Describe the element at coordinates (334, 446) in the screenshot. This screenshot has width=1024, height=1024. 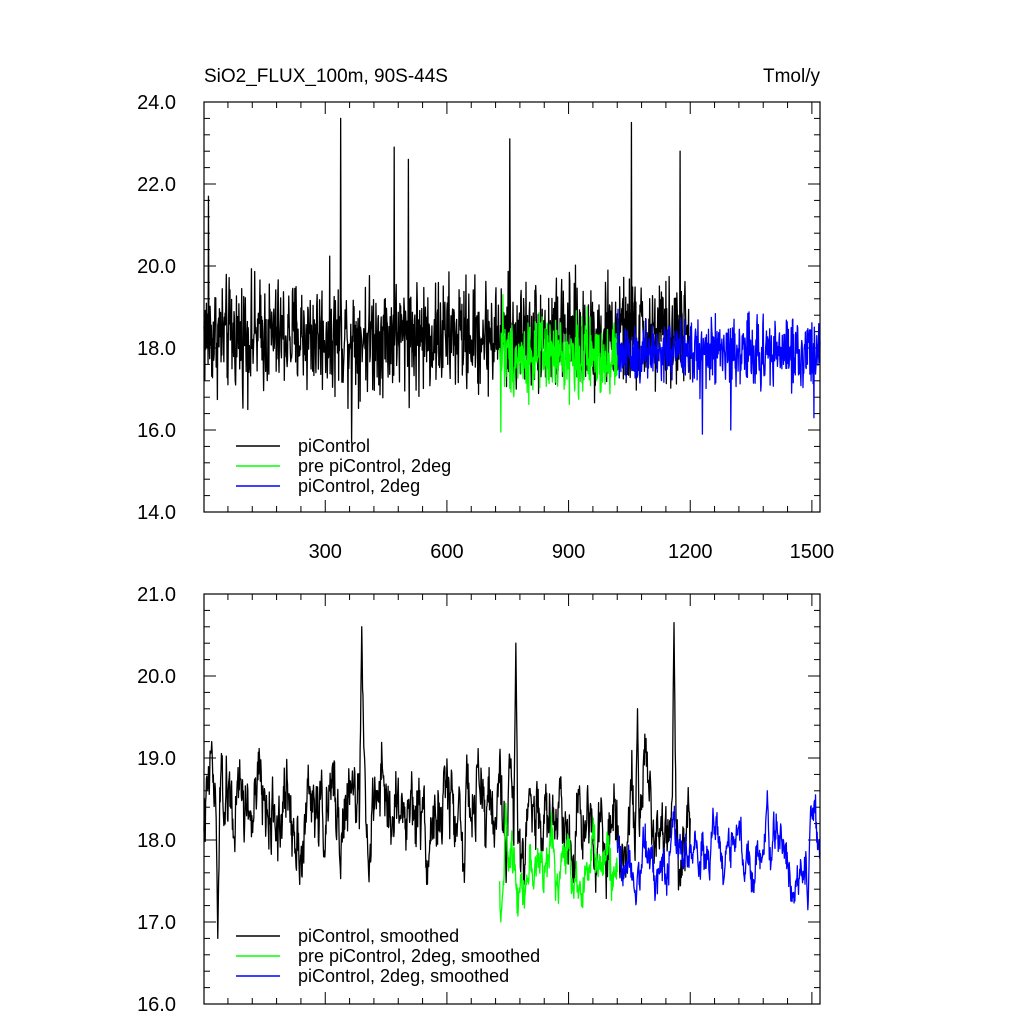
I see `legend-label: piControl` at that location.